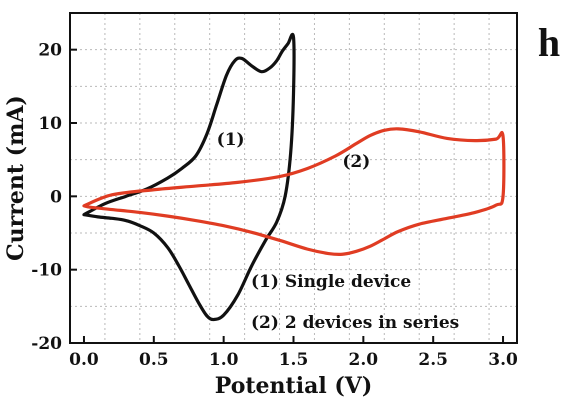 Image resolution: width=574 pixels, height=420 pixels. Describe the element at coordinates (154, 360) in the screenshot. I see `x-tick-label: 0.5` at that location.